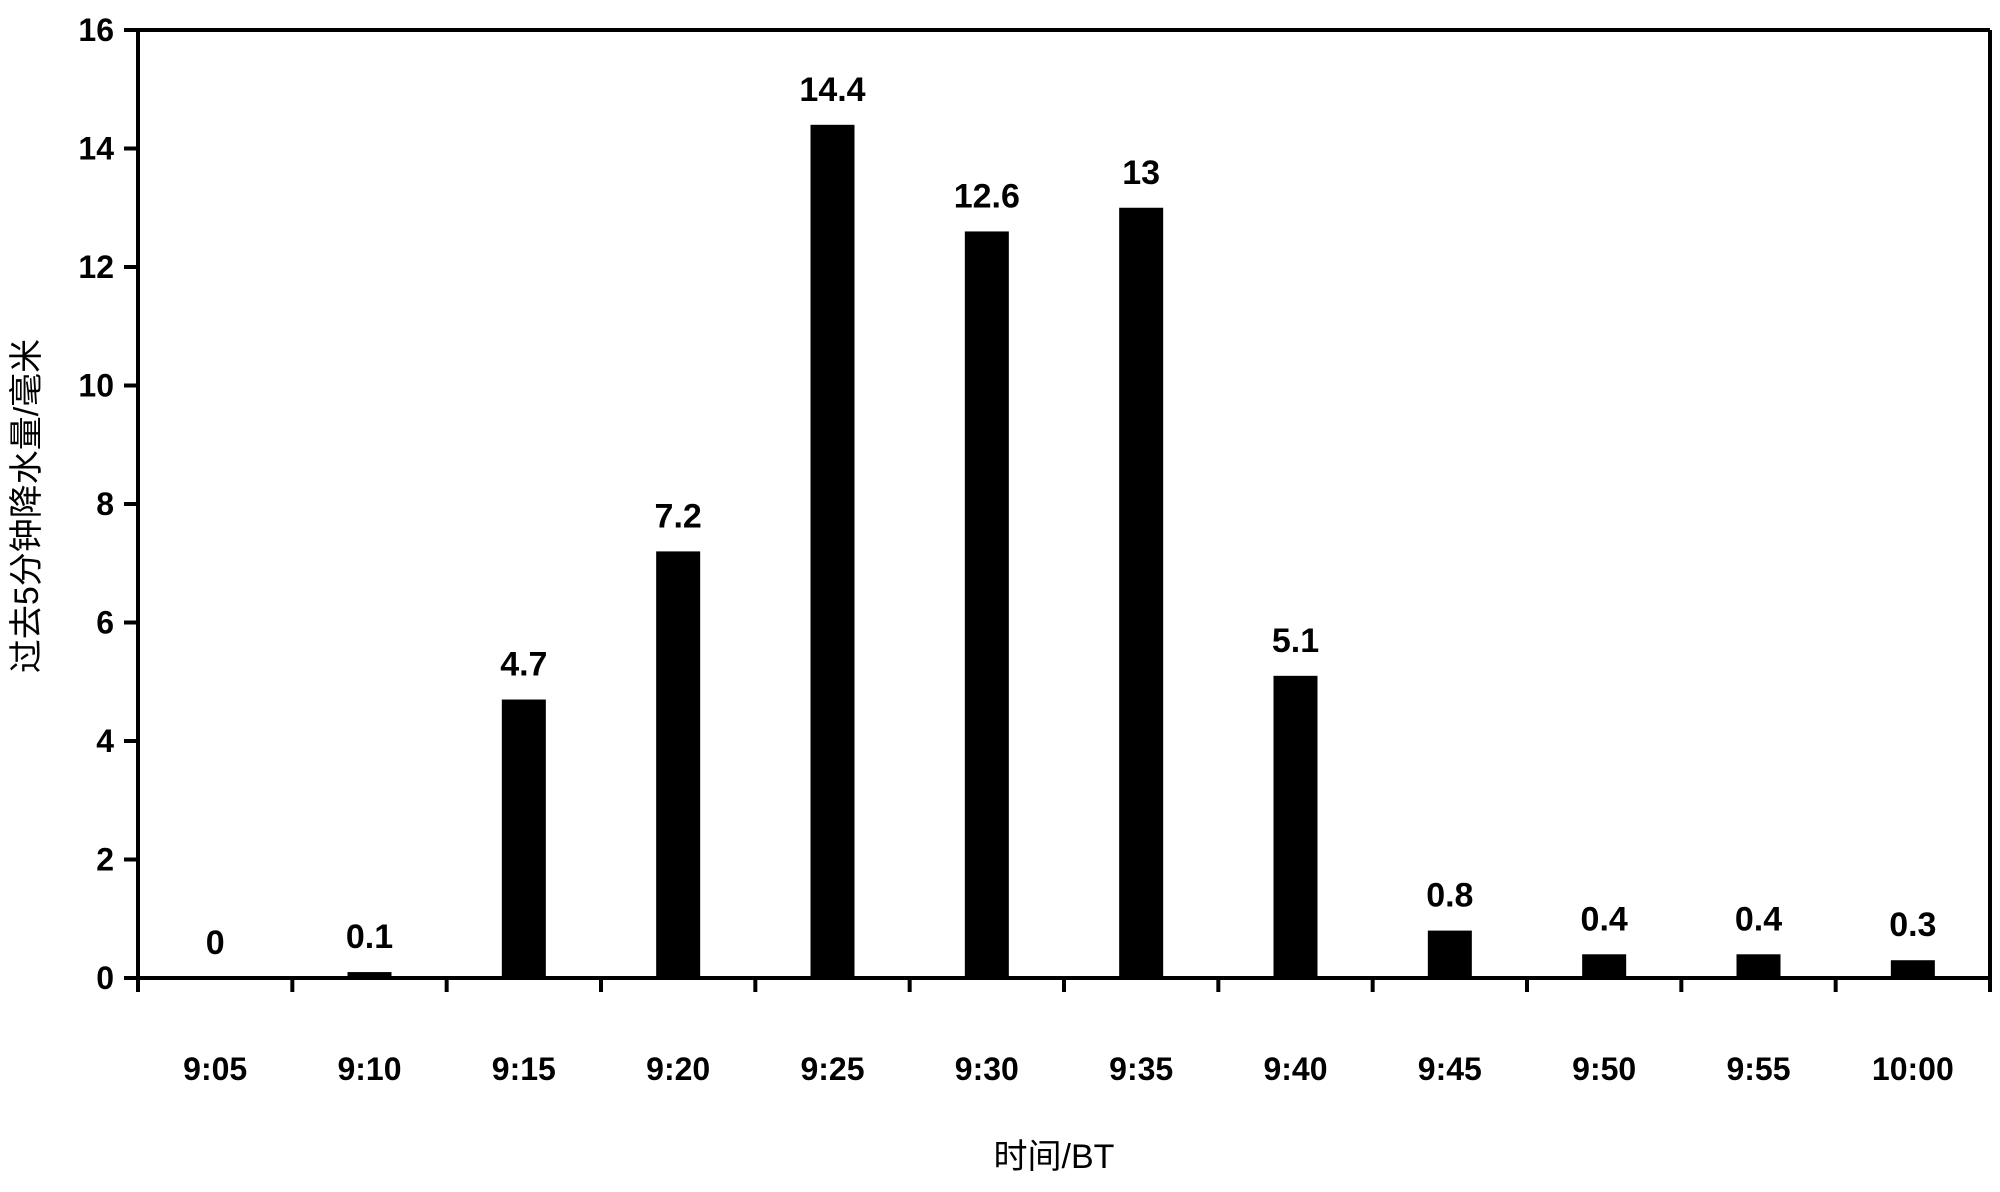  What do you see at coordinates (832, 1069) in the screenshot?
I see `x-tick-label: 9:25` at bounding box center [832, 1069].